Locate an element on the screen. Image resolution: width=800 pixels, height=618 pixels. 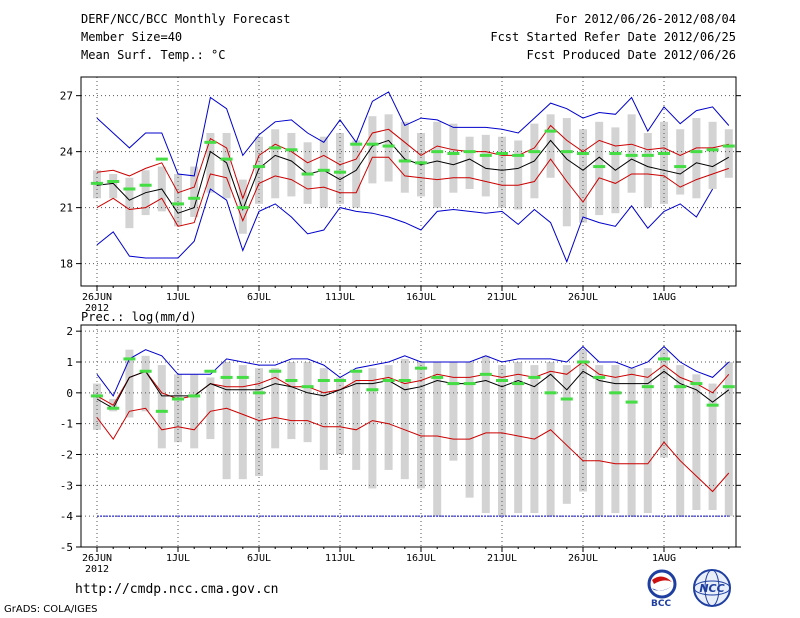
temperature-mean-line is located at coordinates (413, 176).